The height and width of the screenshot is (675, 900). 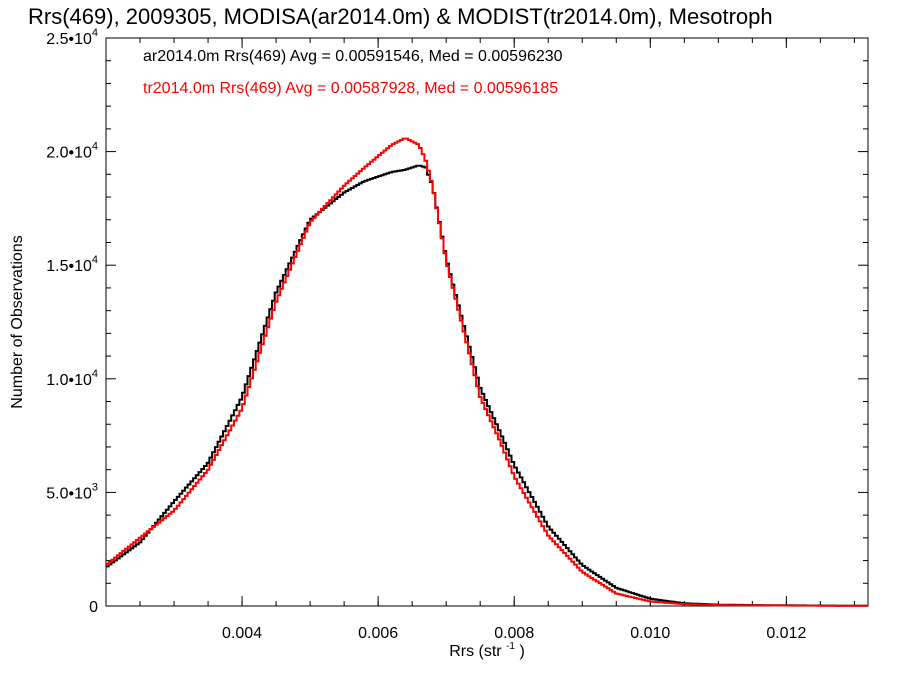 What do you see at coordinates (475, 651) in the screenshot?
I see `x-axis-label-main: Rrs (str` at bounding box center [475, 651].